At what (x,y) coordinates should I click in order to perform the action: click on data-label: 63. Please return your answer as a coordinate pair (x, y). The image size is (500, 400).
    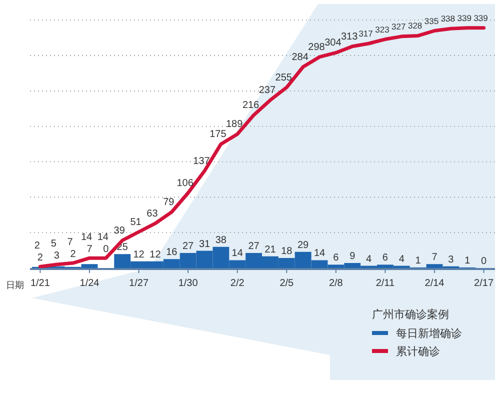
    Looking at the image, I should click on (152, 214).